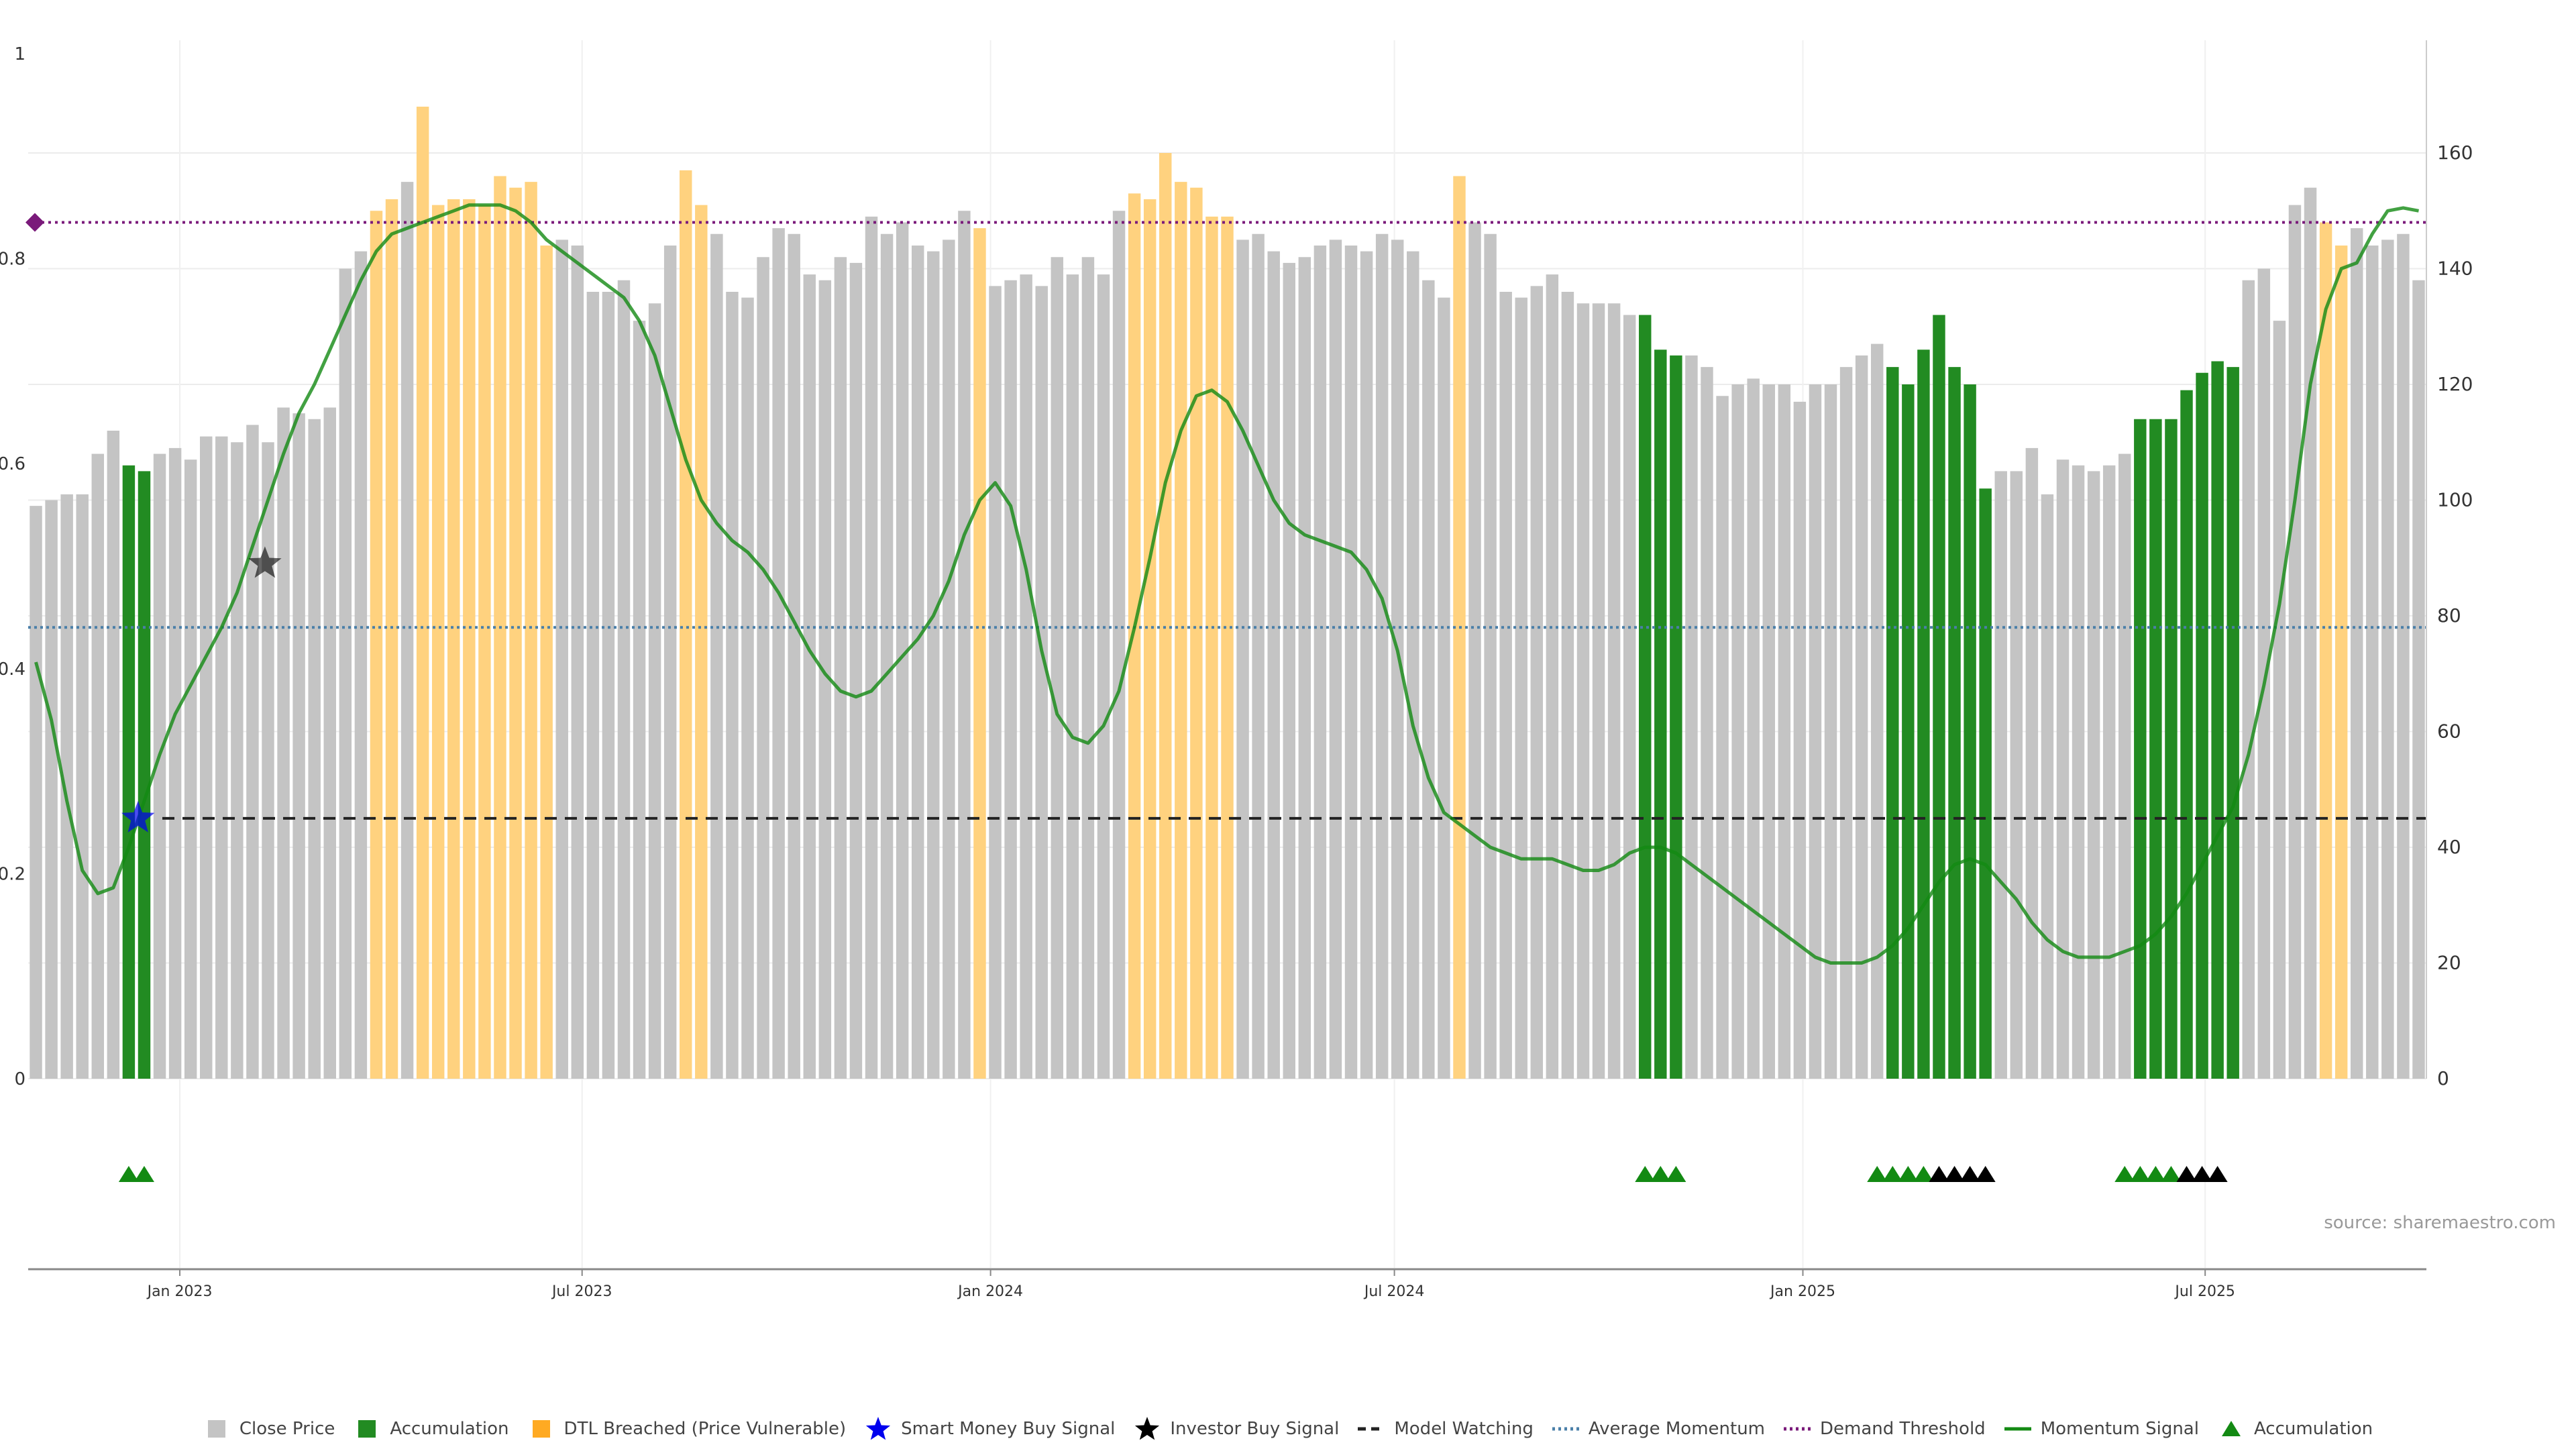  I want to click on left-axis-tick-label: 1, so click(19, 54).